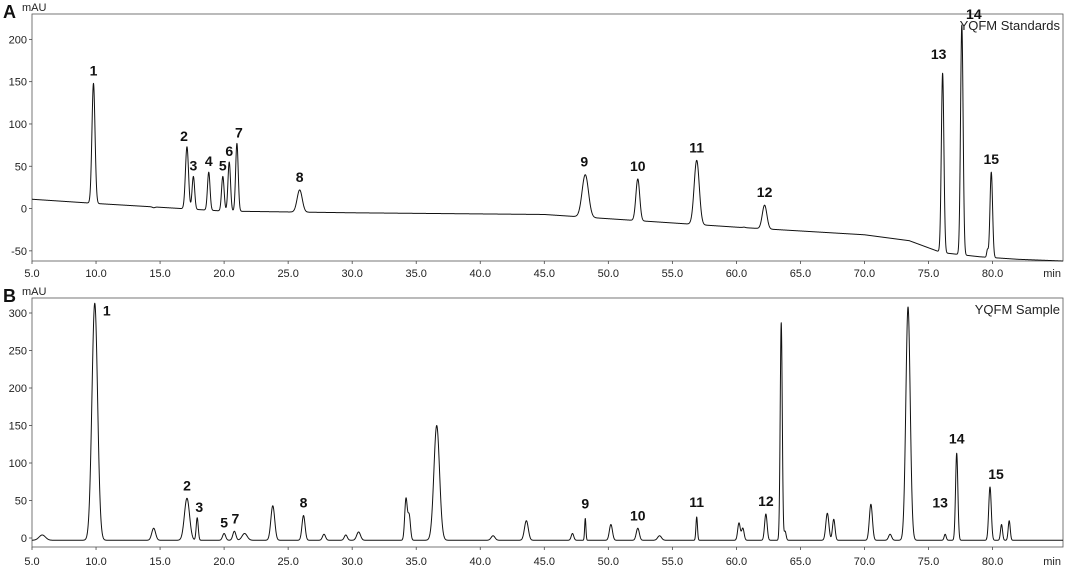  I want to click on panel-a-peak-label-10: 10, so click(638, 166).